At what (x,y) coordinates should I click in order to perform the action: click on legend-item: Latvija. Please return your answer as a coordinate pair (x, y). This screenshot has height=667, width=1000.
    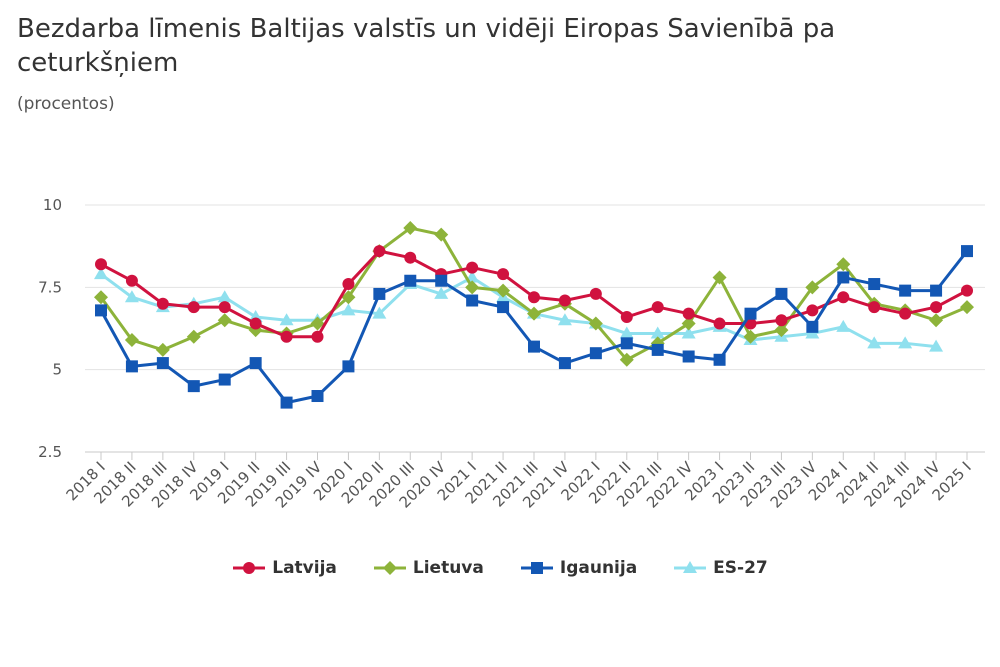
    Looking at the image, I should click on (284, 568).